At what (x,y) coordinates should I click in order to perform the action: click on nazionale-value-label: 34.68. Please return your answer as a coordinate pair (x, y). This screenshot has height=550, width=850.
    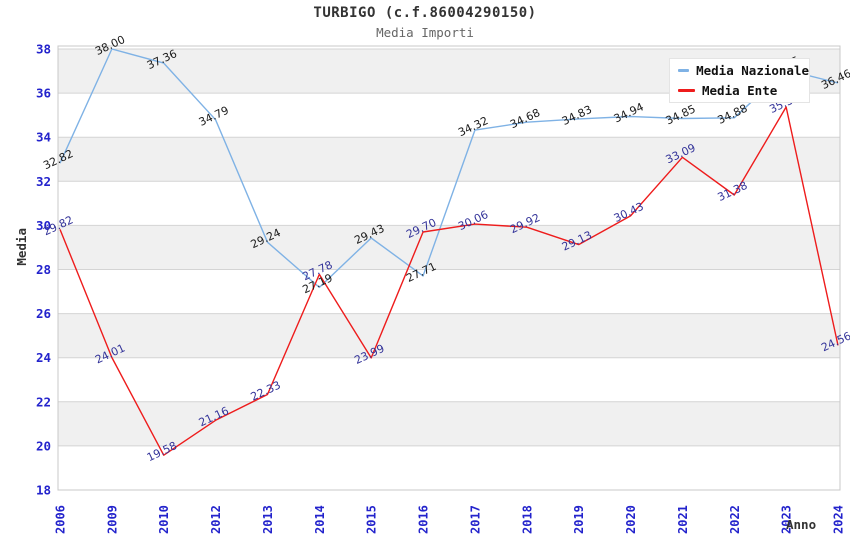
    Looking at the image, I should click on (525, 118).